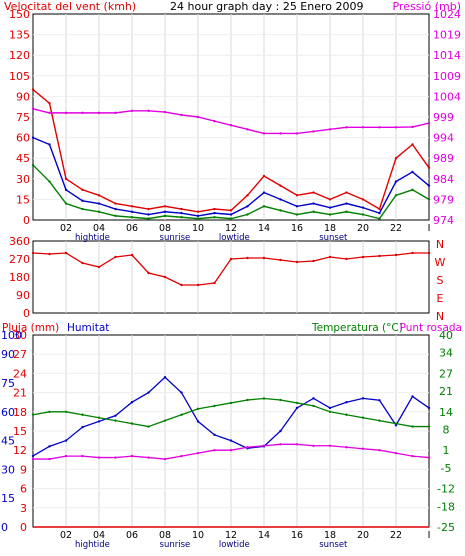 This screenshot has width=465, height=556. Describe the element at coordinates (333, 238) in the screenshot. I see `event-label: sunset` at that location.